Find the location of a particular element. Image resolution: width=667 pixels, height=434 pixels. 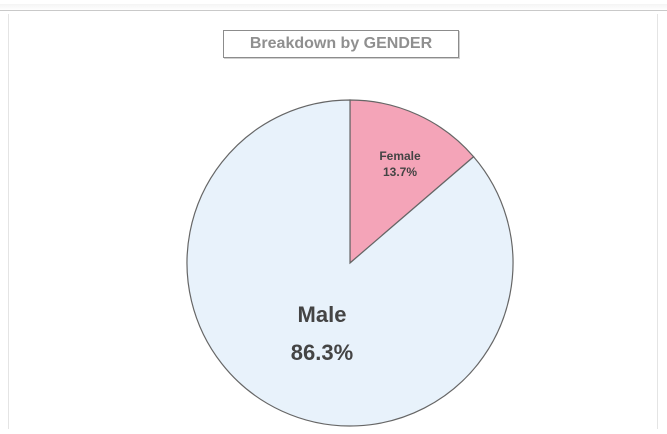

top-divider is located at coordinates (333, 7).